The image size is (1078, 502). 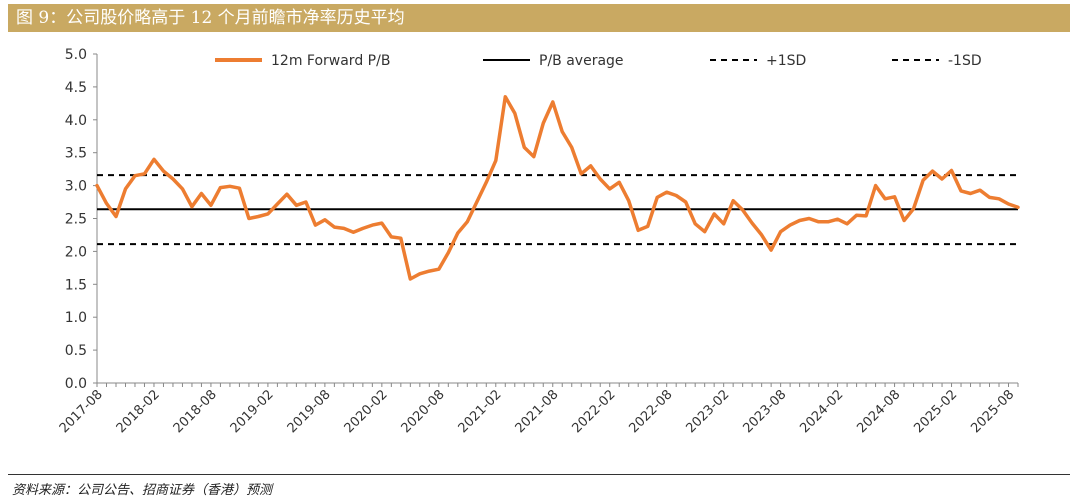 What do you see at coordinates (76, 252) in the screenshot?
I see `y-tick-label: 2.0` at bounding box center [76, 252].